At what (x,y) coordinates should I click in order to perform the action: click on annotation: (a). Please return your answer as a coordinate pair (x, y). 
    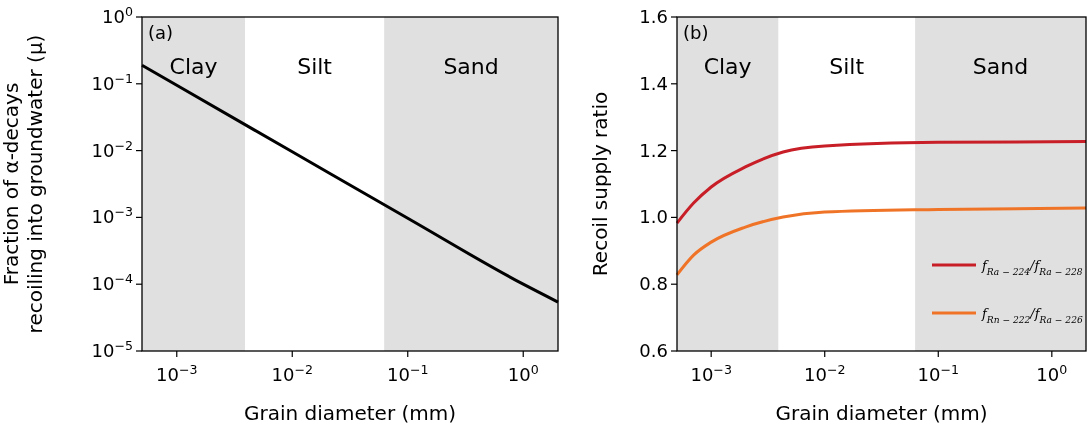
    Looking at the image, I should click on (161, 32).